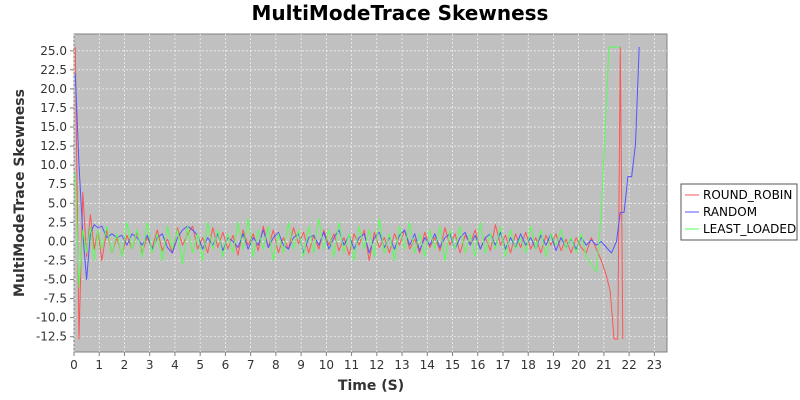 This screenshot has height=400, width=800. Describe the element at coordinates (452, 365) in the screenshot. I see `x-tick-label: 15` at that location.